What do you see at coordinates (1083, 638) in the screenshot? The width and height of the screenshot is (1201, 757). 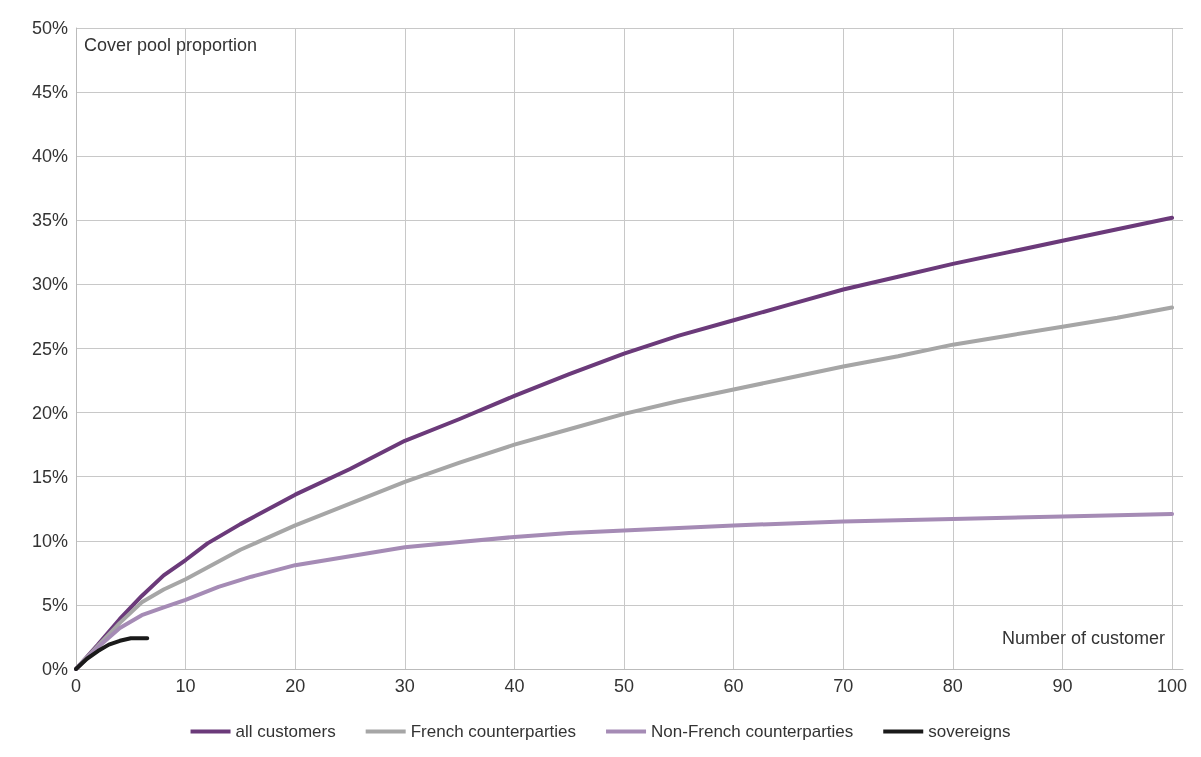 I see `x-axis-title: Number of customer` at bounding box center [1083, 638].